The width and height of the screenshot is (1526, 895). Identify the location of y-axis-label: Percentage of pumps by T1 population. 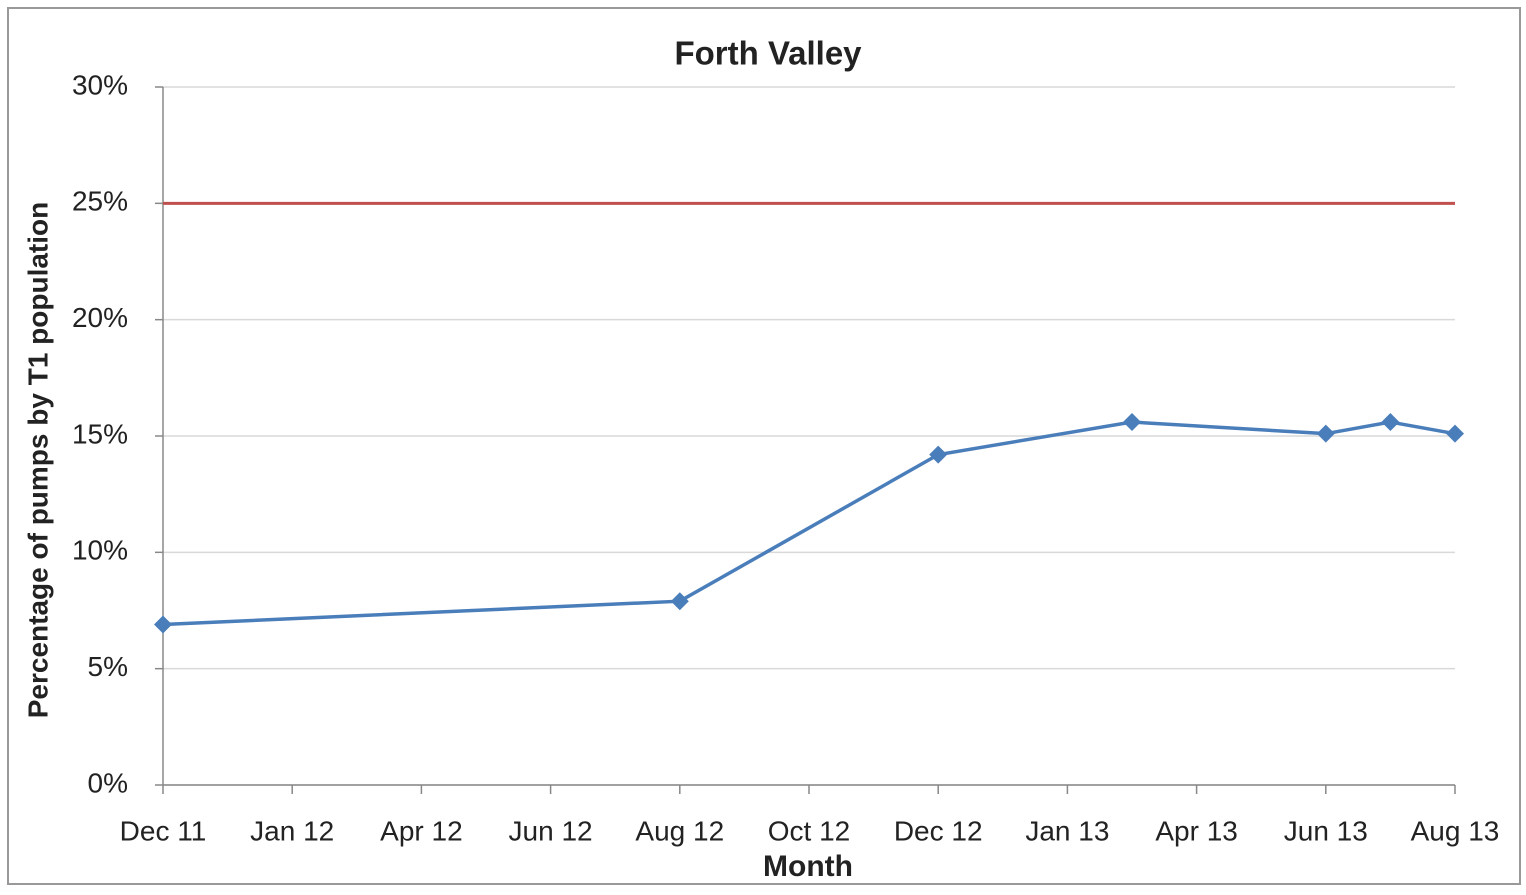
(37, 460).